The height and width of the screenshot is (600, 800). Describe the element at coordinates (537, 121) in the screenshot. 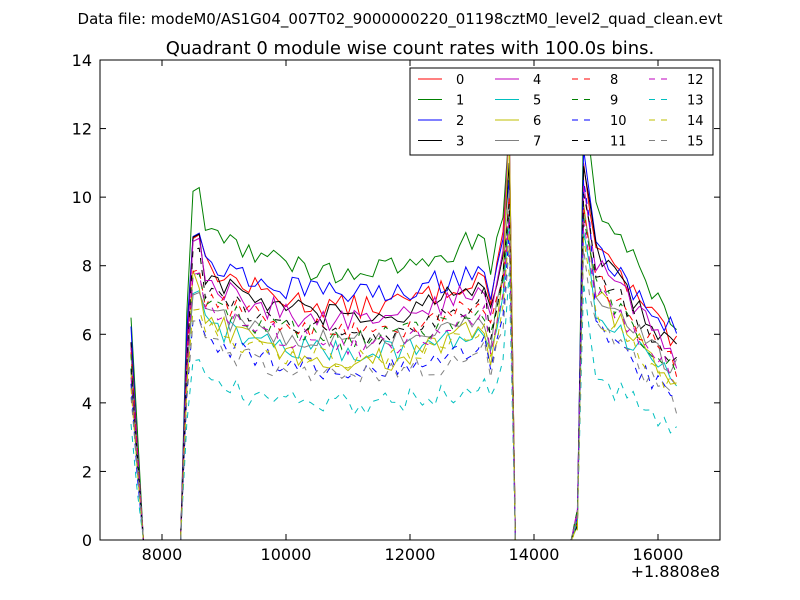

I see `legend-label-6: 6` at that location.